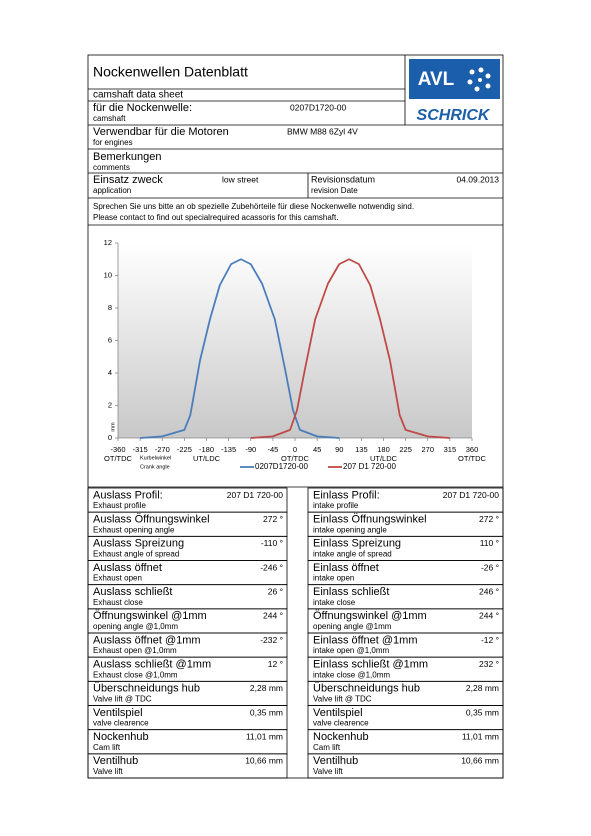 The image size is (591, 836). What do you see at coordinates (342, 698) in the screenshot?
I see `cell-sub: Valve lift @ TDC` at bounding box center [342, 698].